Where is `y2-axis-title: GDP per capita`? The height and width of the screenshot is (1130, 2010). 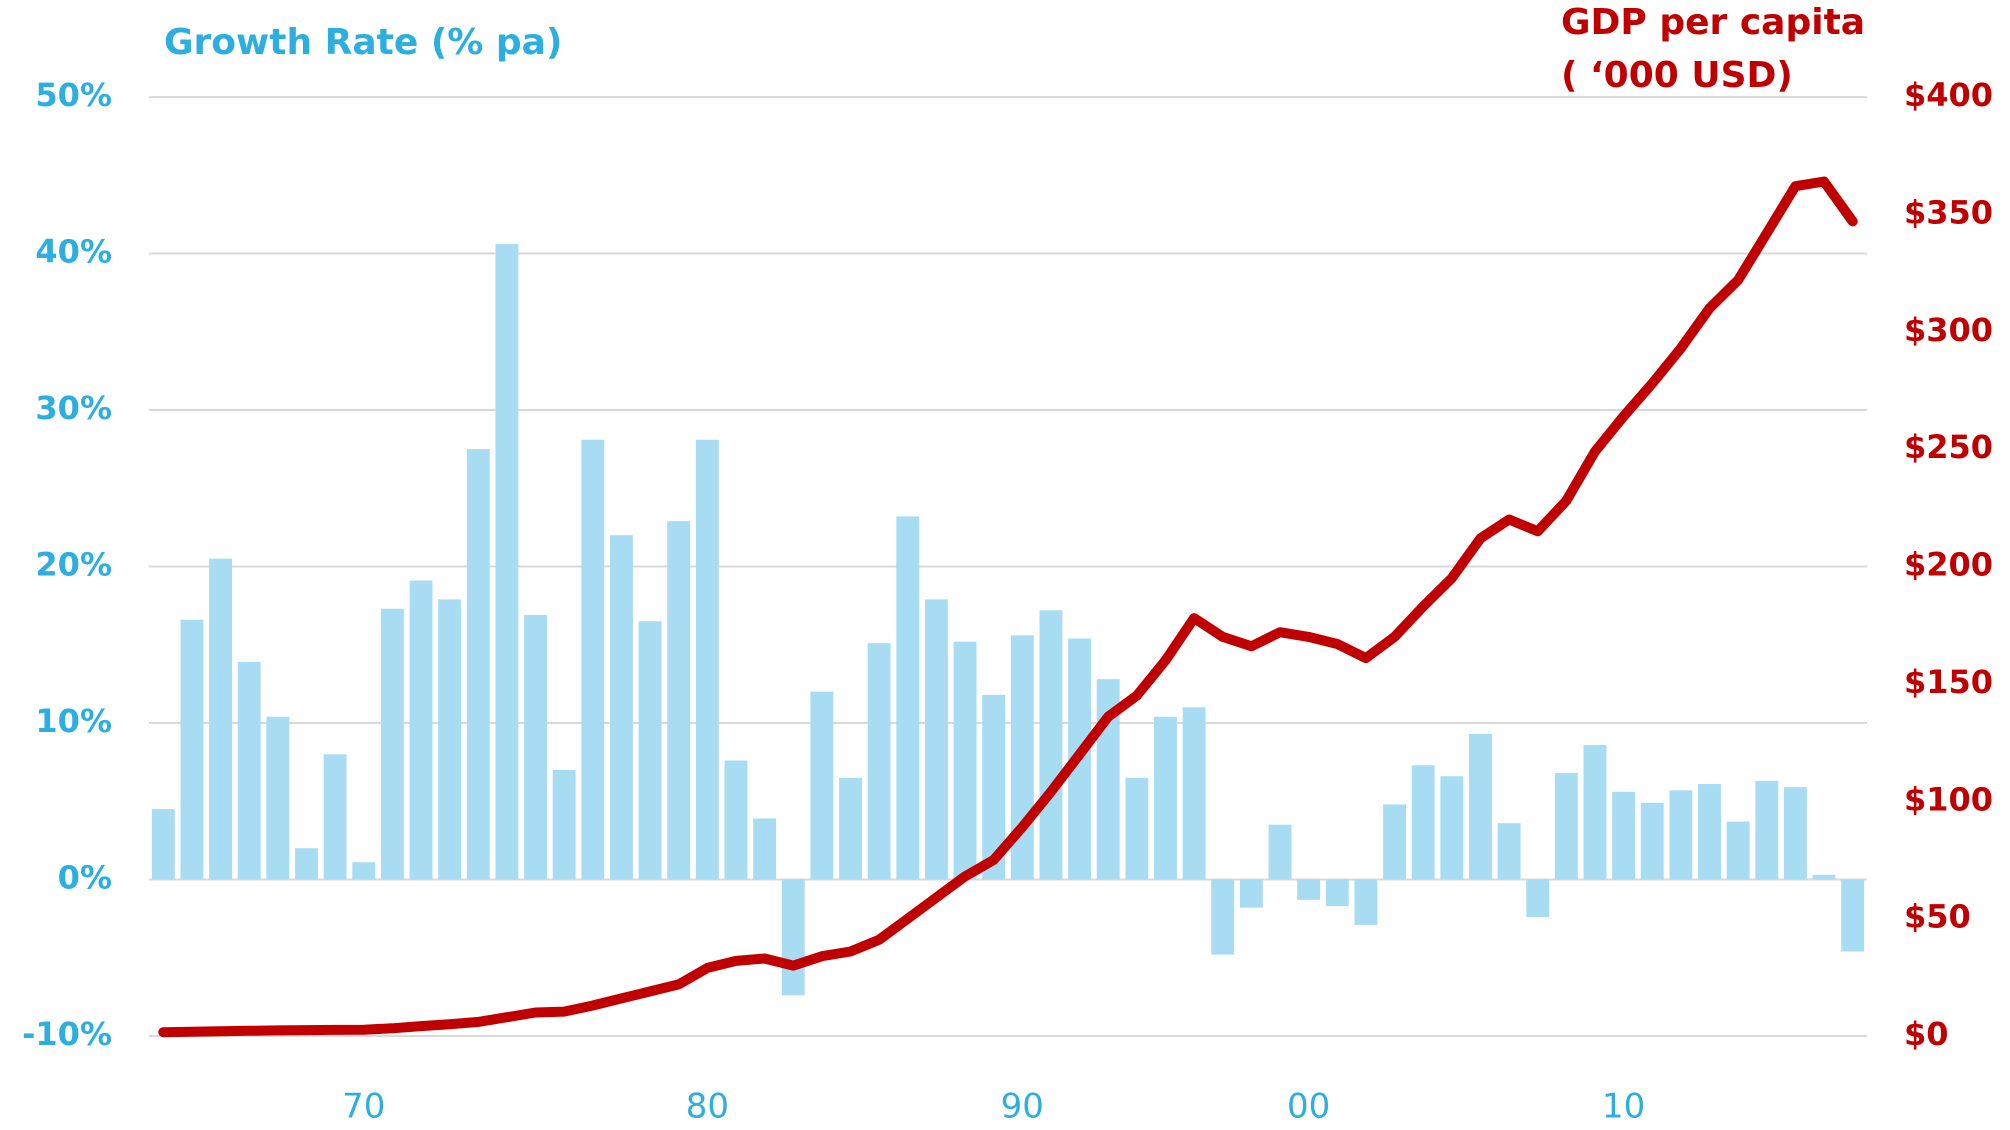
y2-axis-title: GDP per capita is located at coordinates (1713, 22).